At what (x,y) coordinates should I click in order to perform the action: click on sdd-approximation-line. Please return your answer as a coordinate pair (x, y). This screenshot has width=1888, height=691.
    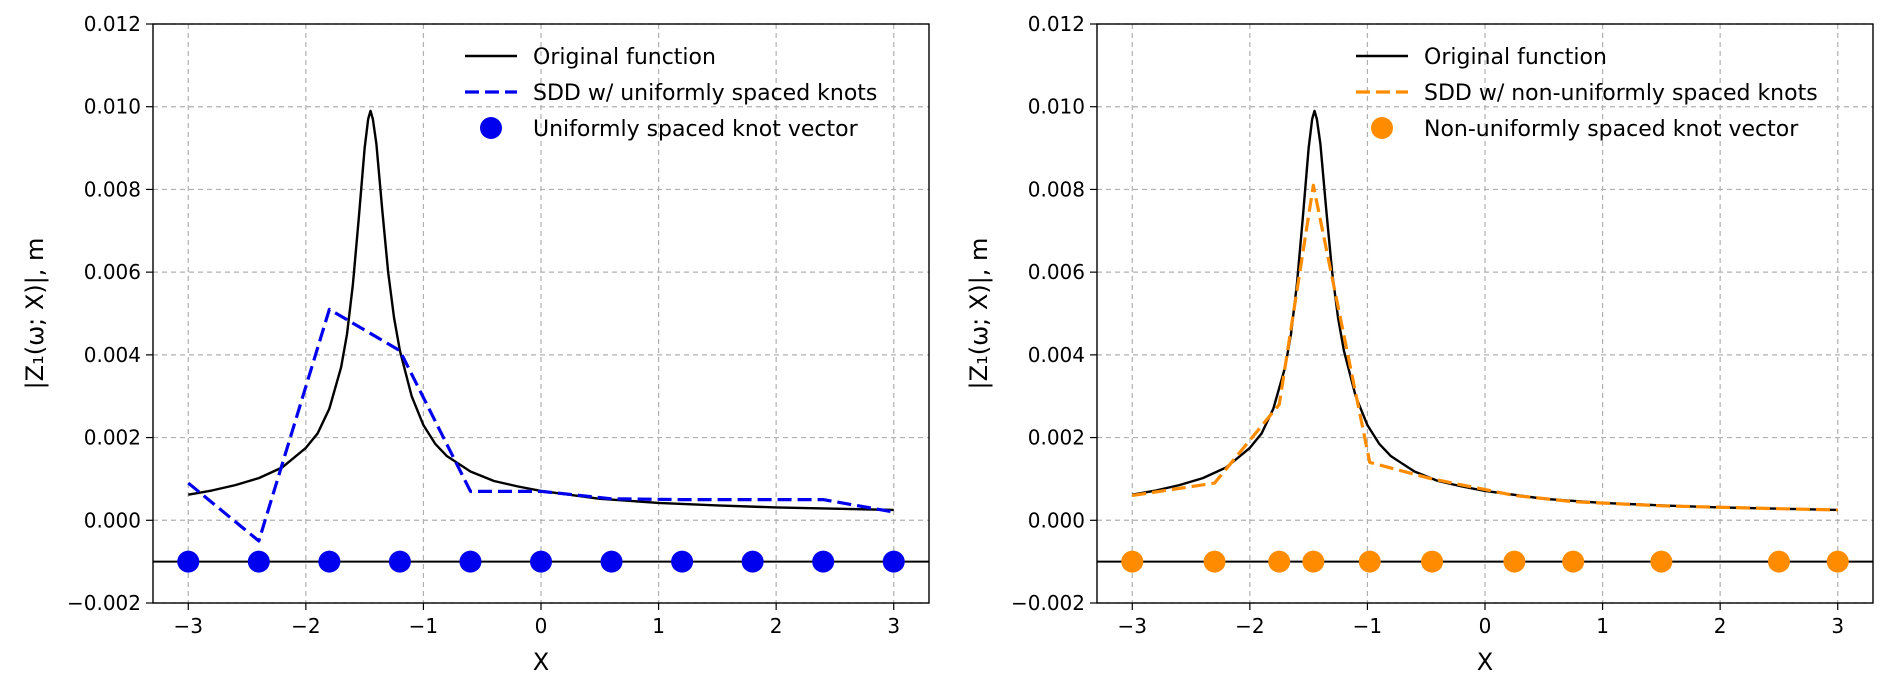
    Looking at the image, I should click on (541, 425).